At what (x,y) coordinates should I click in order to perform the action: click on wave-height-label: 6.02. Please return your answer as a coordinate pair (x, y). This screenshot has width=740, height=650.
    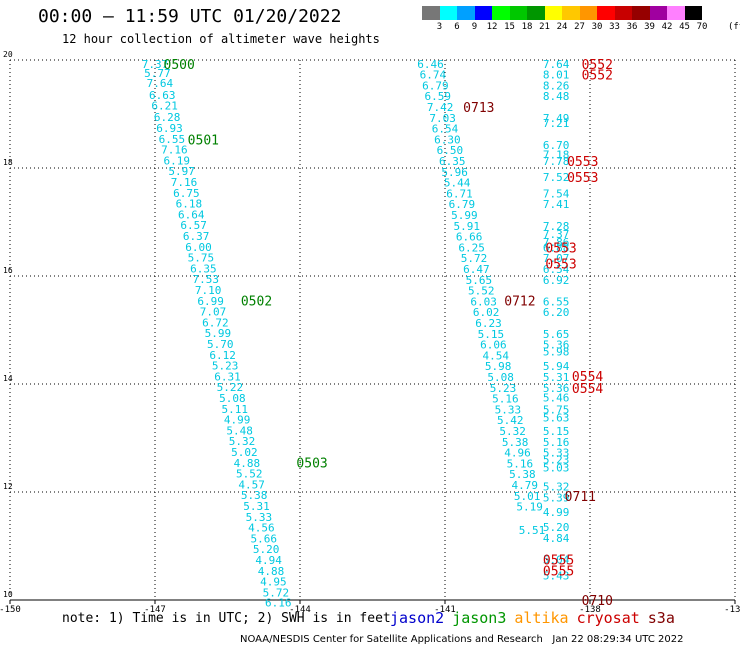
    Looking at the image, I should click on (486, 312).